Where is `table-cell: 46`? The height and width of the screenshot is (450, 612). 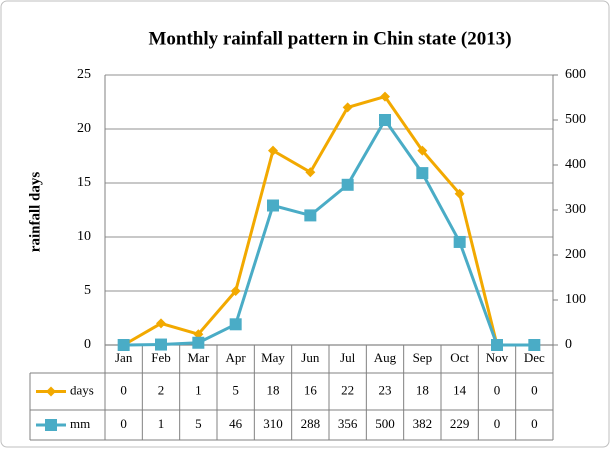
table-cell: 46 is located at coordinates (236, 423).